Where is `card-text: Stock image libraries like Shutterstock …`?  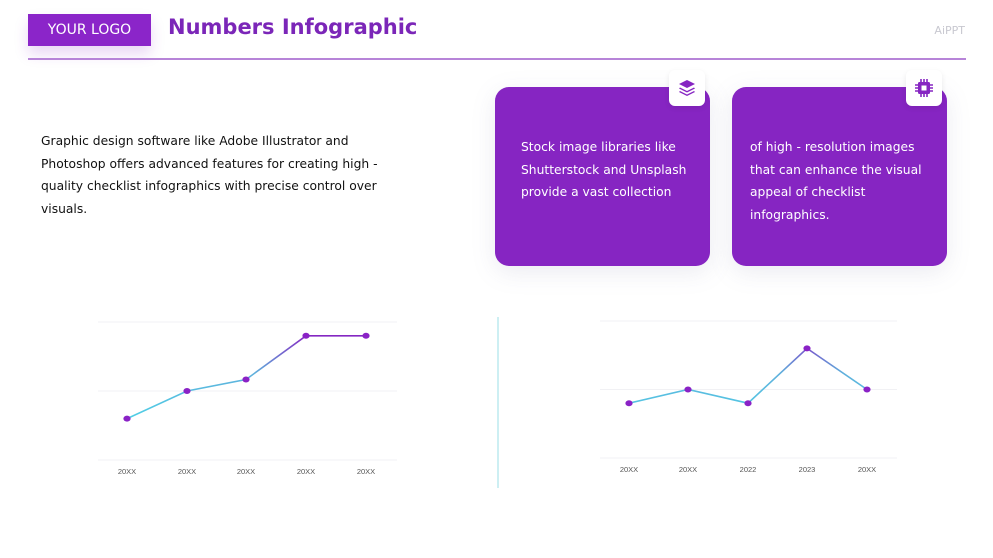 card-text: Stock image libraries like Shutterstock … is located at coordinates (604, 169).